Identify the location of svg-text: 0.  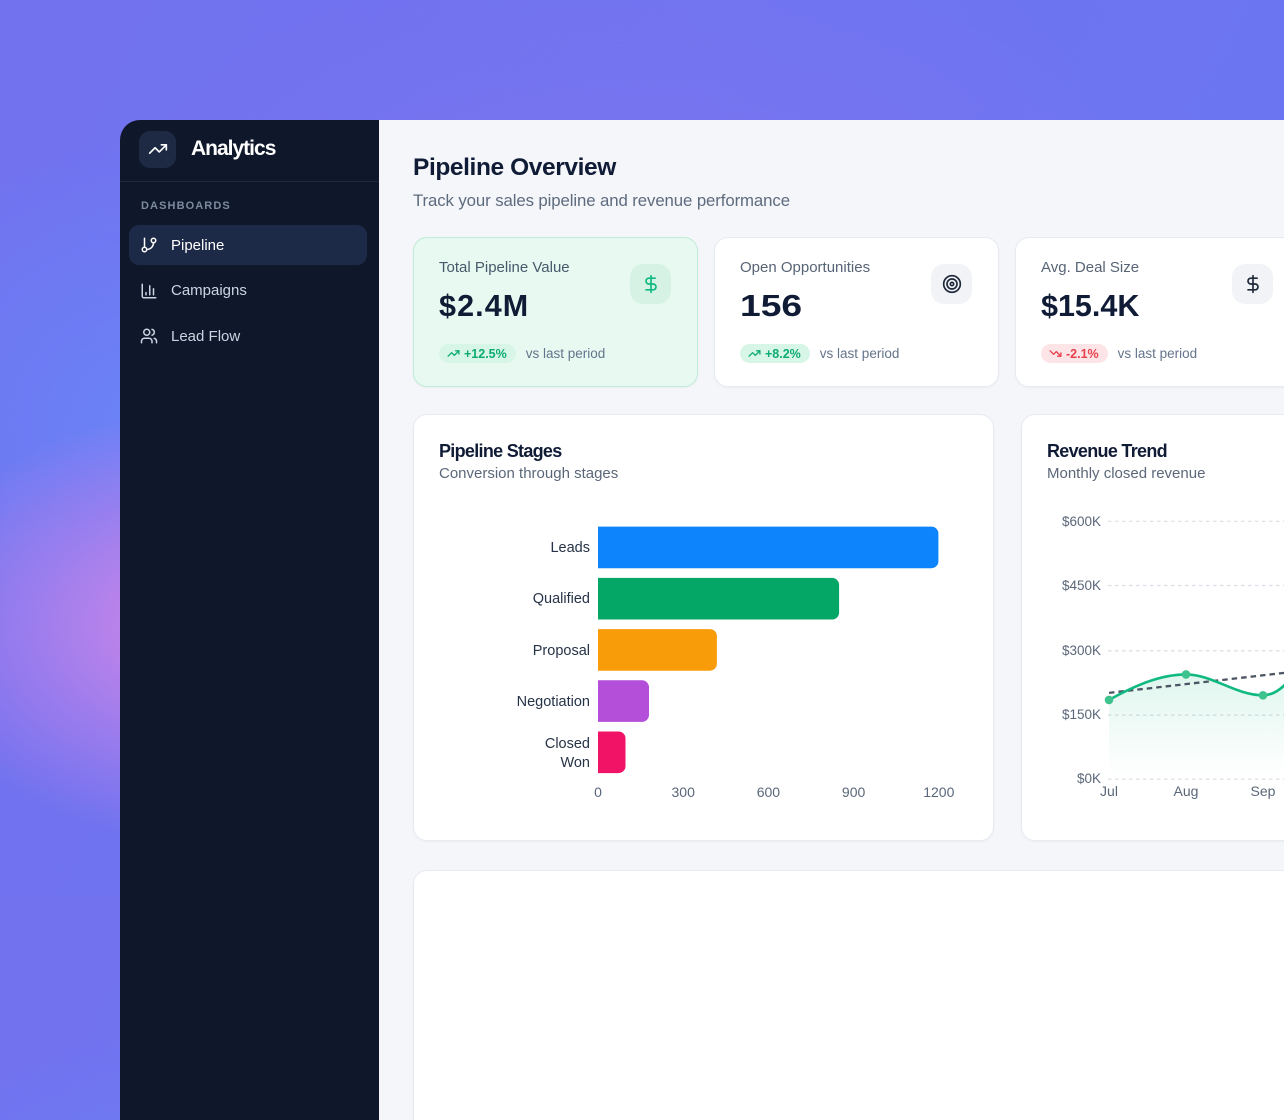
(598, 792).